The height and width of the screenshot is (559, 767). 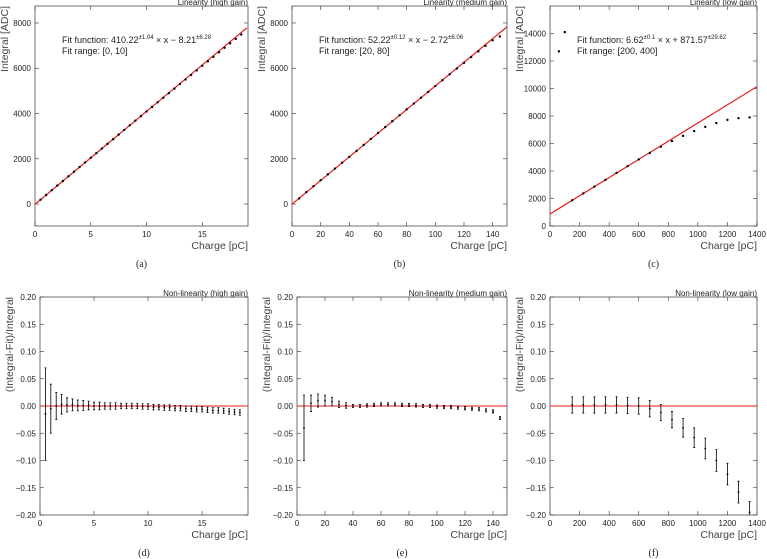 What do you see at coordinates (537, 116) in the screenshot?
I see `y-tick-label: 8000` at bounding box center [537, 116].